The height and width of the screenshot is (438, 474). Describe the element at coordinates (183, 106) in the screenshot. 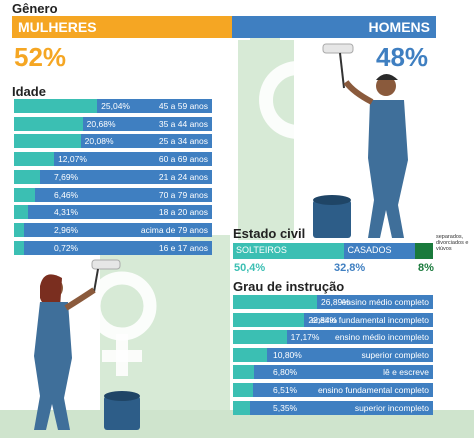

I see `age-category-label: 45 a 59 anos` at that location.